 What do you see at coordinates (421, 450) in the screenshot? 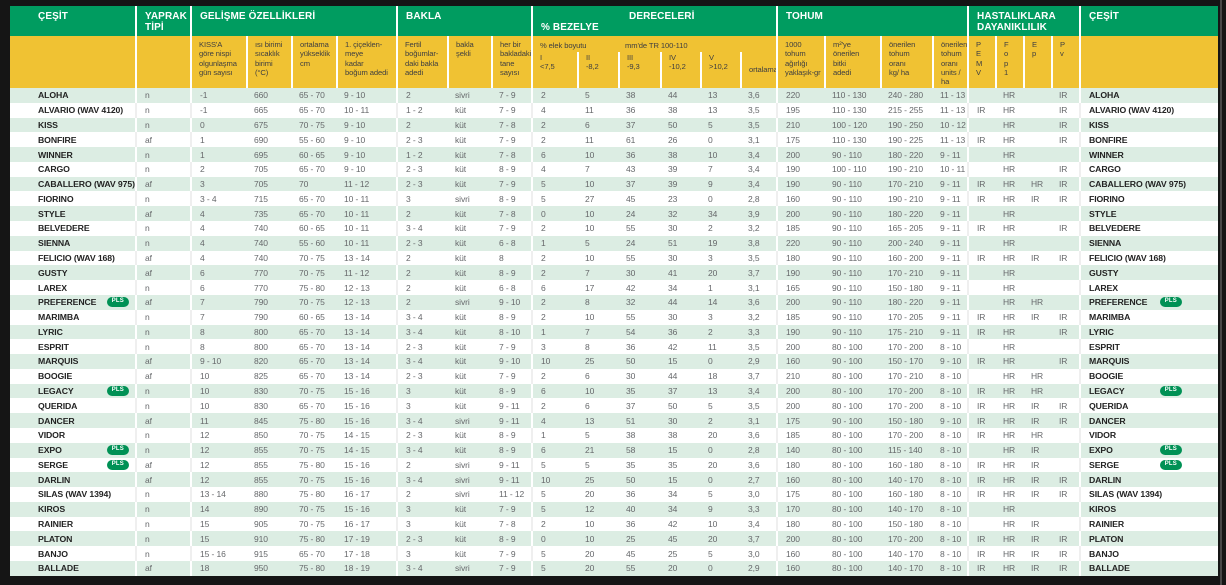
I see `cell-fertil: 3 - 4` at bounding box center [421, 450].